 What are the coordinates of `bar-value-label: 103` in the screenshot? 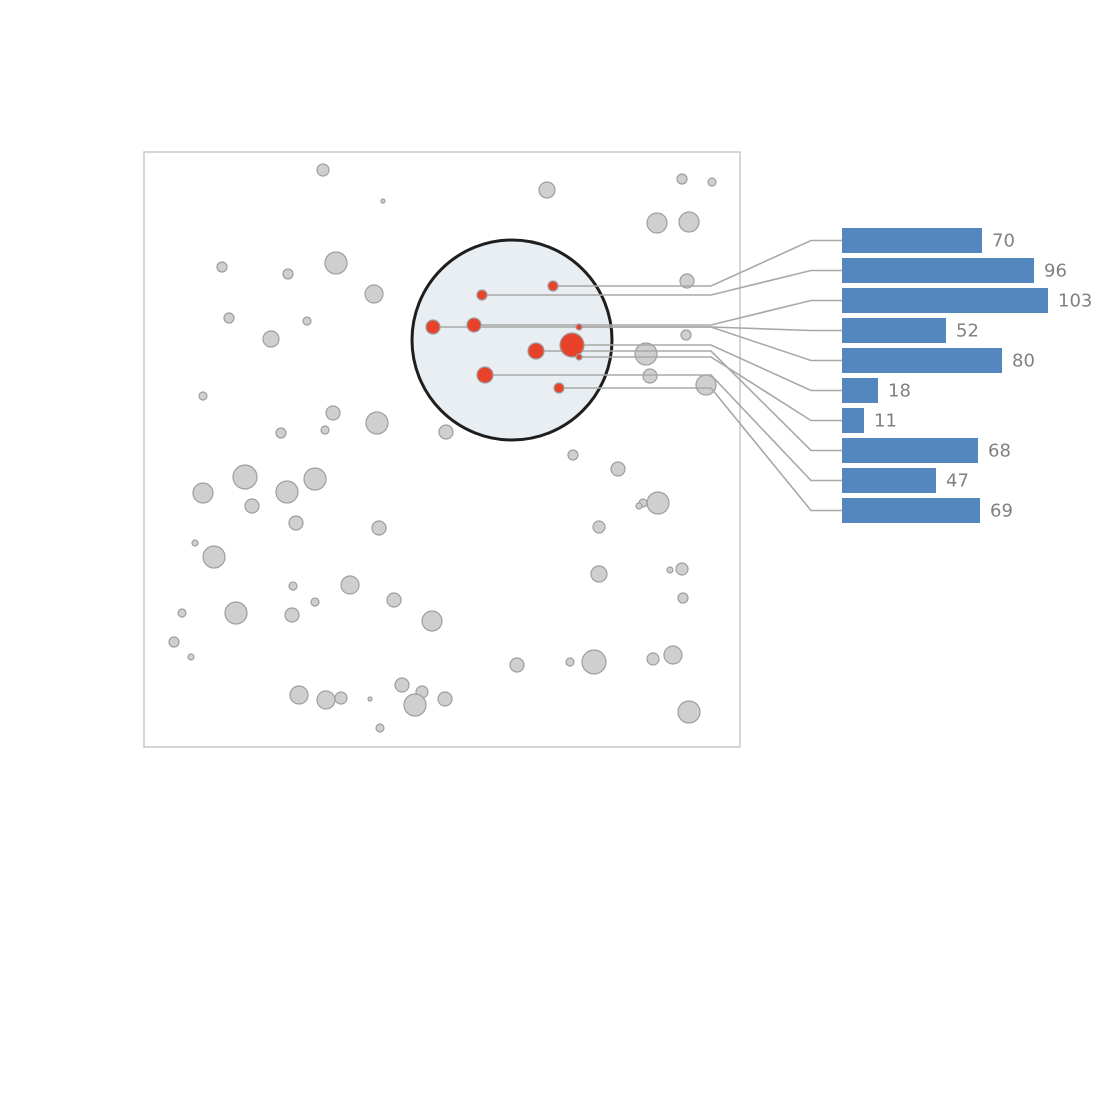 It's located at (1075, 301).